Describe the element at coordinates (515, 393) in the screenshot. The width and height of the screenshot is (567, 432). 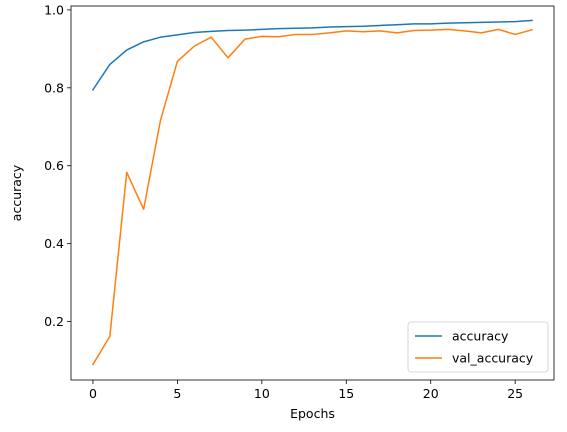
I see `x-tick-label: 25` at that location.